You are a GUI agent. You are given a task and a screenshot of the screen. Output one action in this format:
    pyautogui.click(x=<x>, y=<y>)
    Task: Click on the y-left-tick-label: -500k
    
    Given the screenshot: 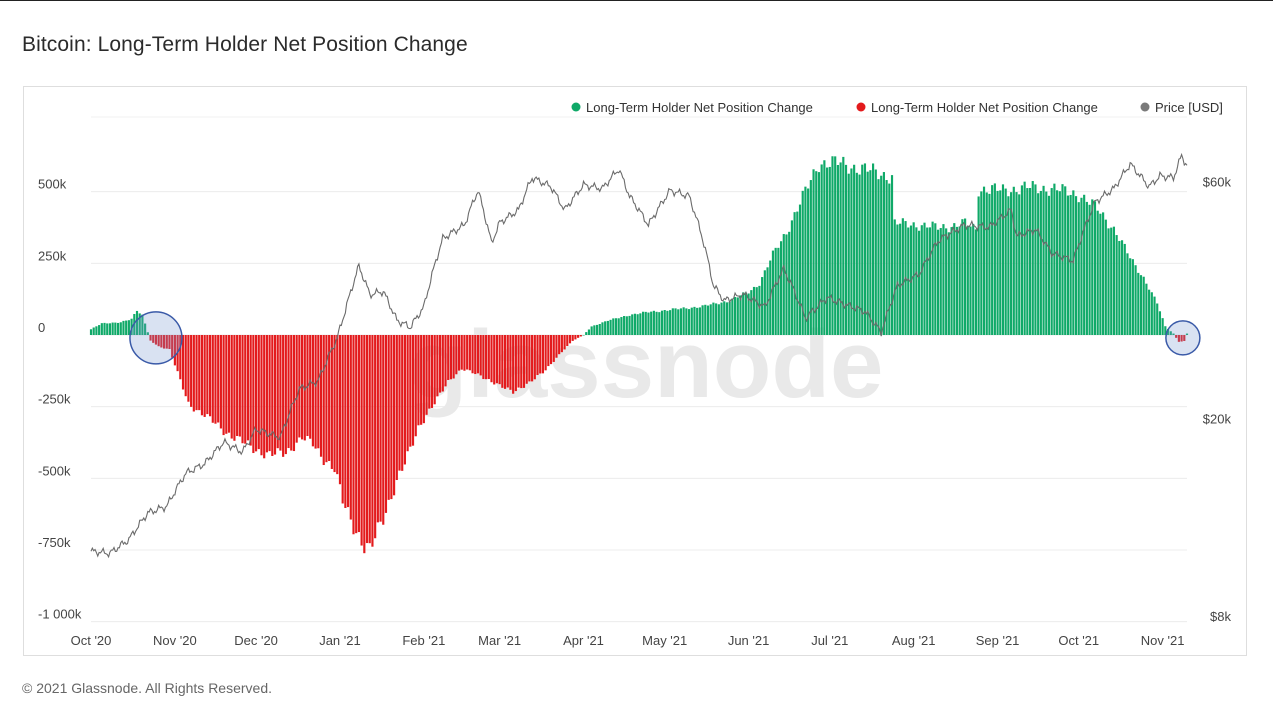 What is the action you would take?
    pyautogui.click(x=54, y=470)
    